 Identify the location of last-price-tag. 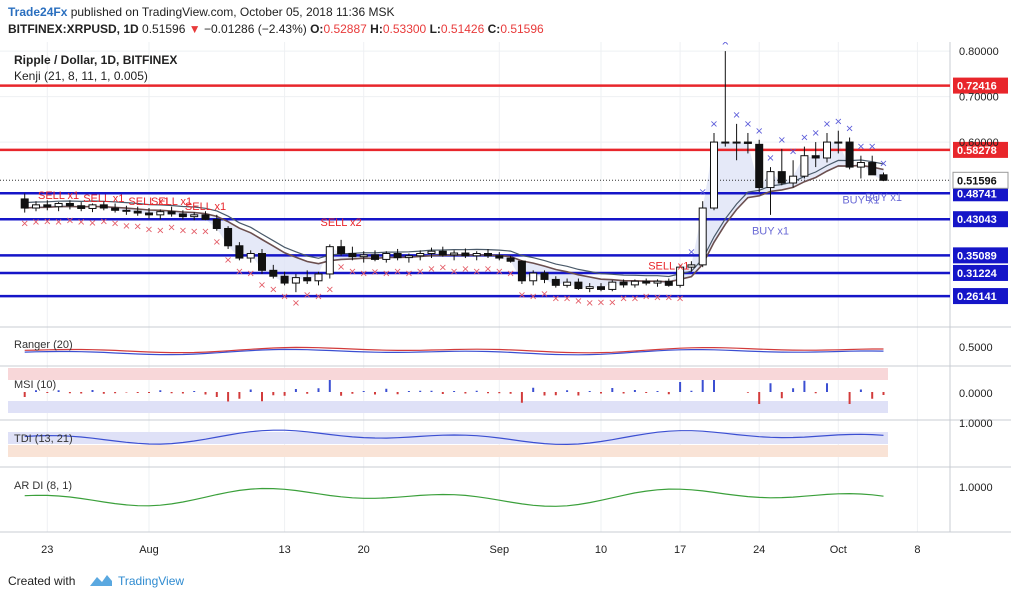
(980, 180).